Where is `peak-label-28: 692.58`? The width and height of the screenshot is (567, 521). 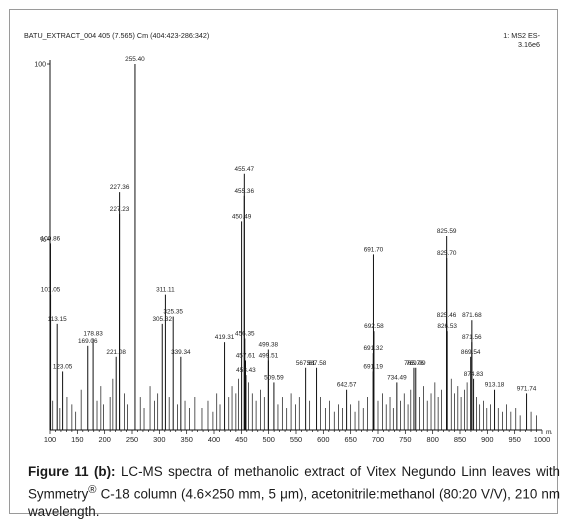 peak-label-28: 692.58 is located at coordinates (374, 326).